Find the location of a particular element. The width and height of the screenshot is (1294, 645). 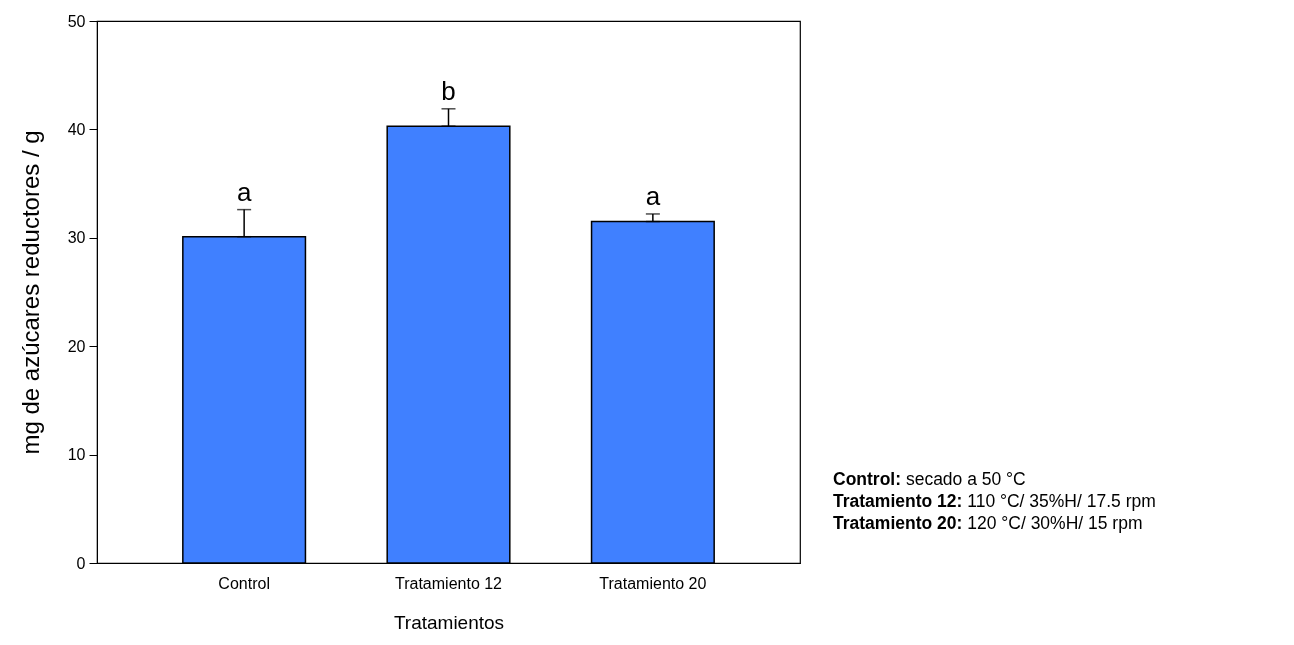

x-axis-title: Tratamientos is located at coordinates (449, 622).